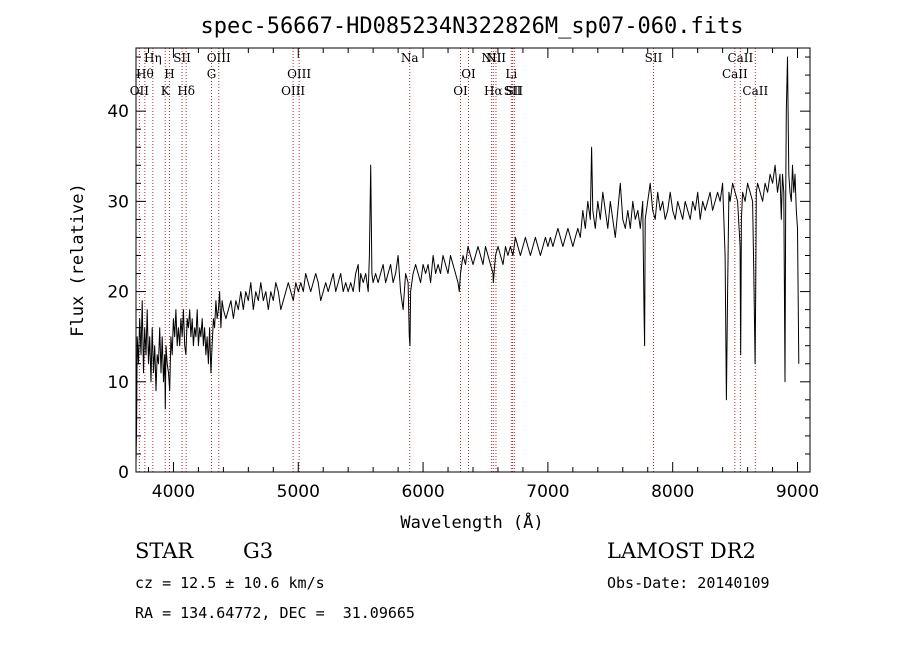  What do you see at coordinates (740, 58) in the screenshot?
I see `line-label-22: CaII` at bounding box center [740, 58].